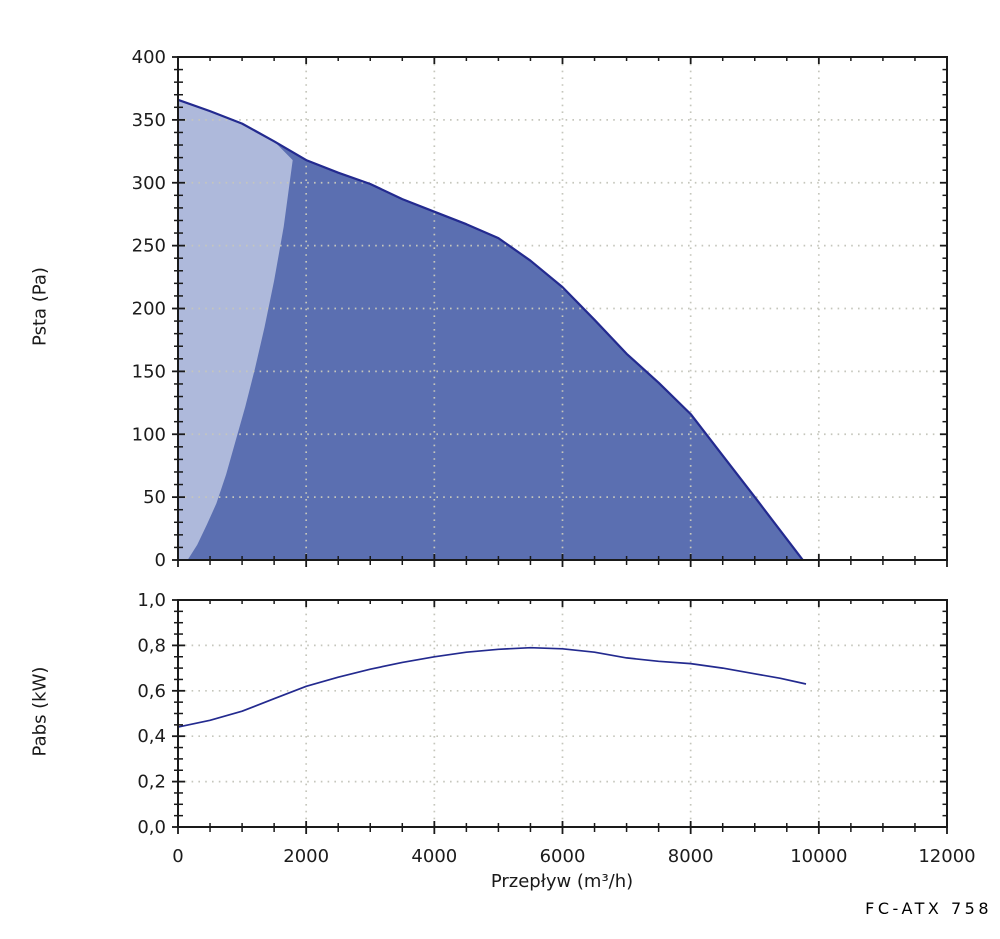  I want to click on power-plot-y-tick-label: 0,4, so click(151, 736).